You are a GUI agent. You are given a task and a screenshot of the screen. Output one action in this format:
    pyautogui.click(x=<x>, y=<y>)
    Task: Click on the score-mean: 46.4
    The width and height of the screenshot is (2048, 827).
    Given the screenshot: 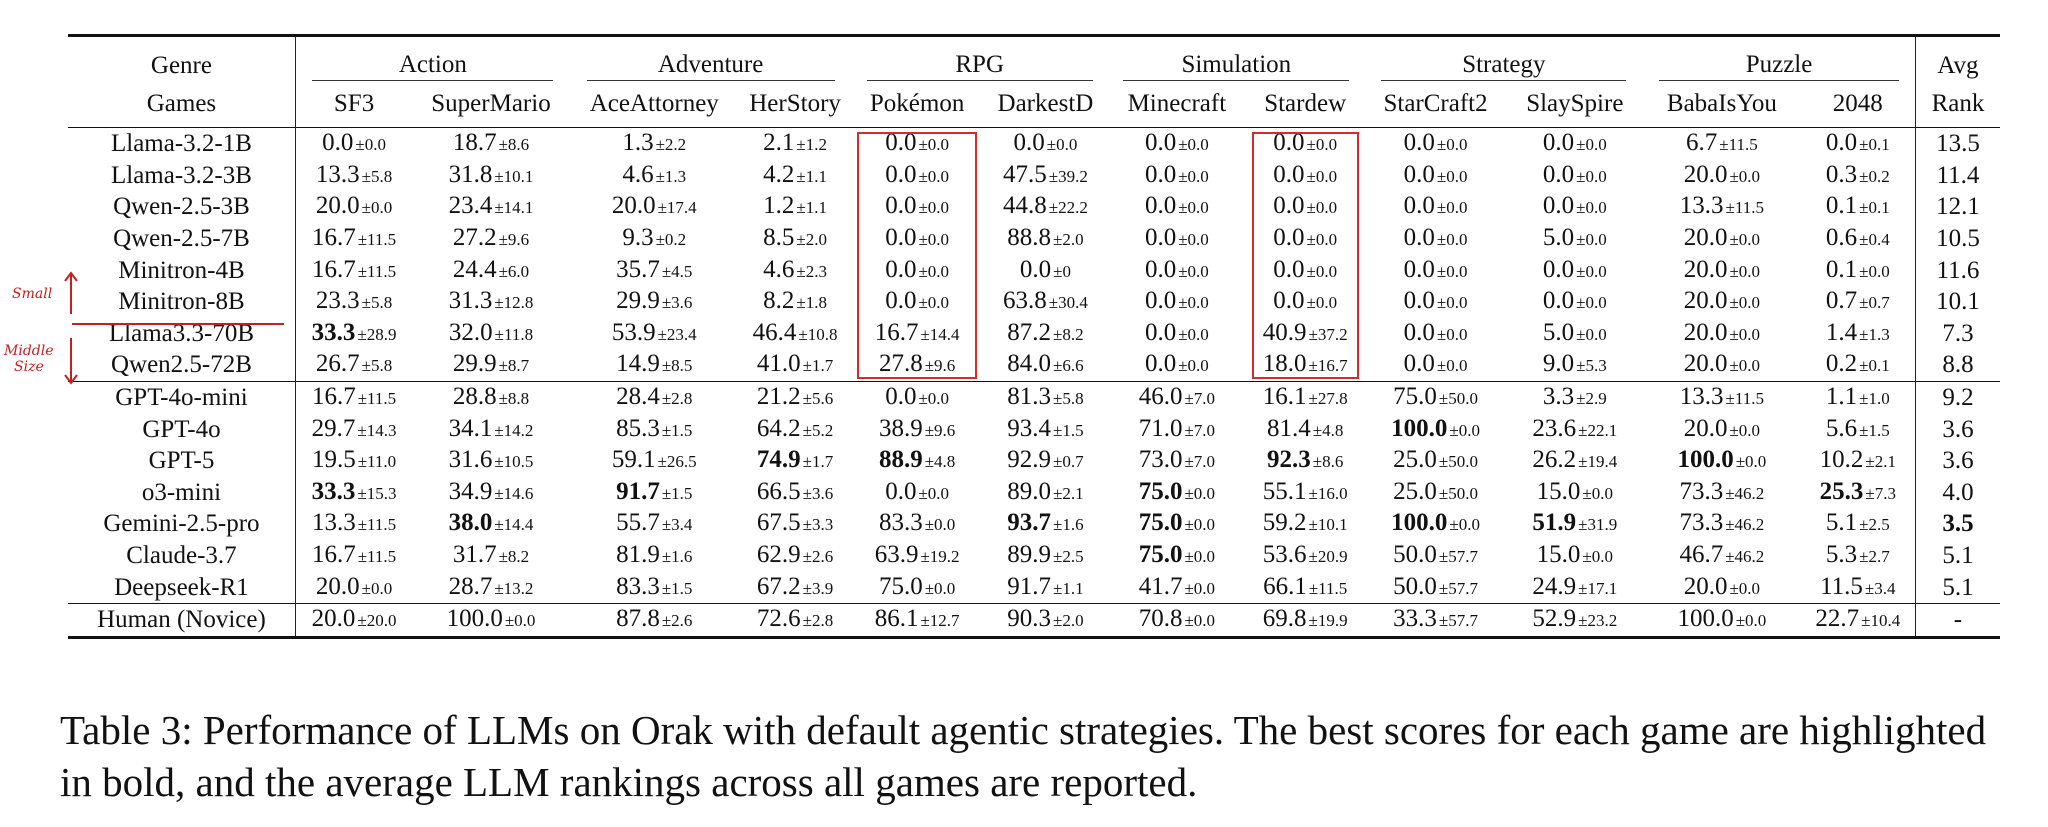 What is the action you would take?
    pyautogui.click(x=774, y=332)
    